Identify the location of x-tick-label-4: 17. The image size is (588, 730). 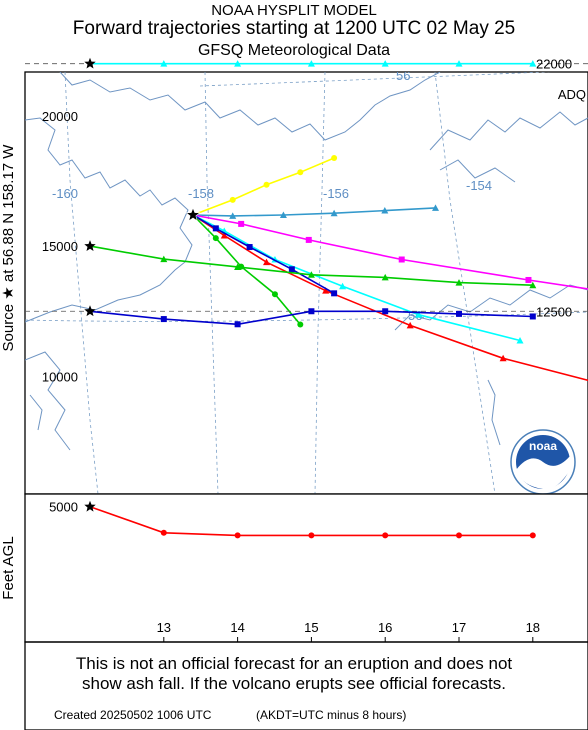
(459, 627).